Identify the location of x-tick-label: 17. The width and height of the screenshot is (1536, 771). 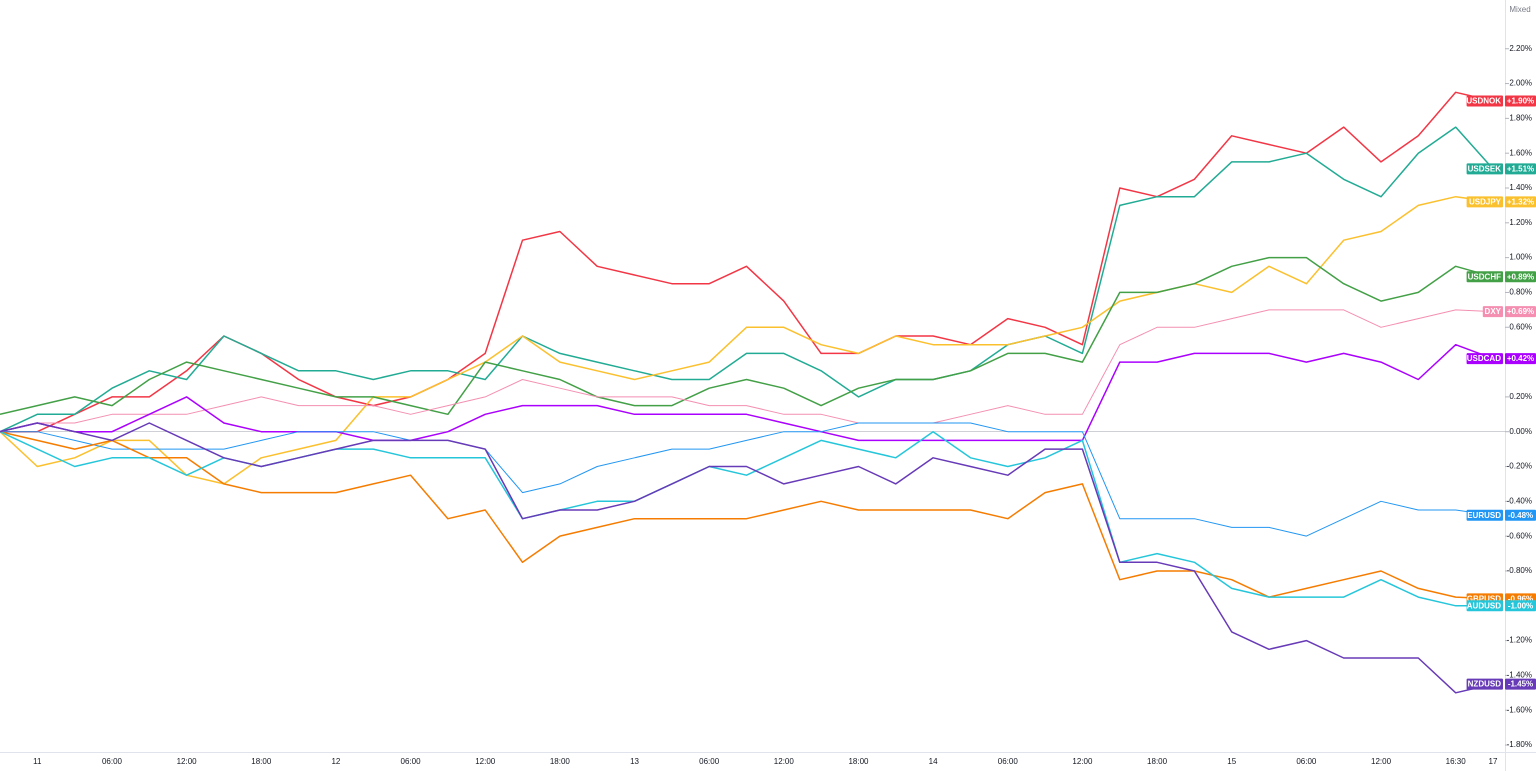
(1493, 761).